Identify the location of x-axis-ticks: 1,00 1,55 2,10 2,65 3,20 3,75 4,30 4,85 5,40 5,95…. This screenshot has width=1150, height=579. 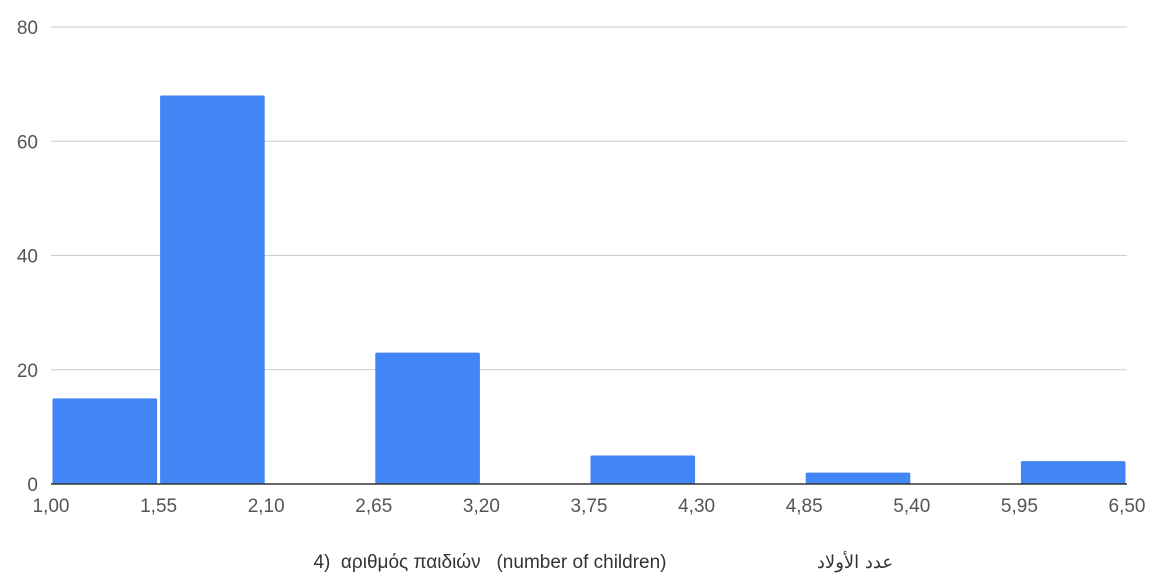
(589, 506).